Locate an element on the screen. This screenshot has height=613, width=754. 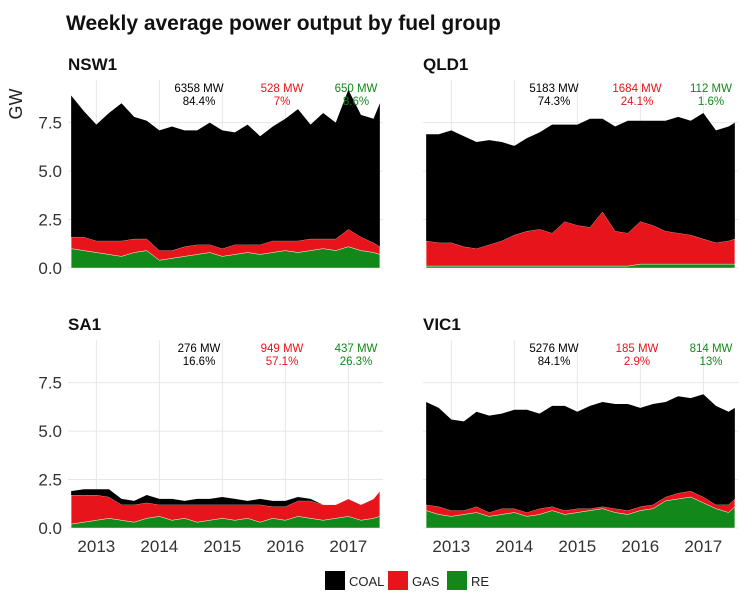
annotation-pct: 7% is located at coordinates (282, 102).